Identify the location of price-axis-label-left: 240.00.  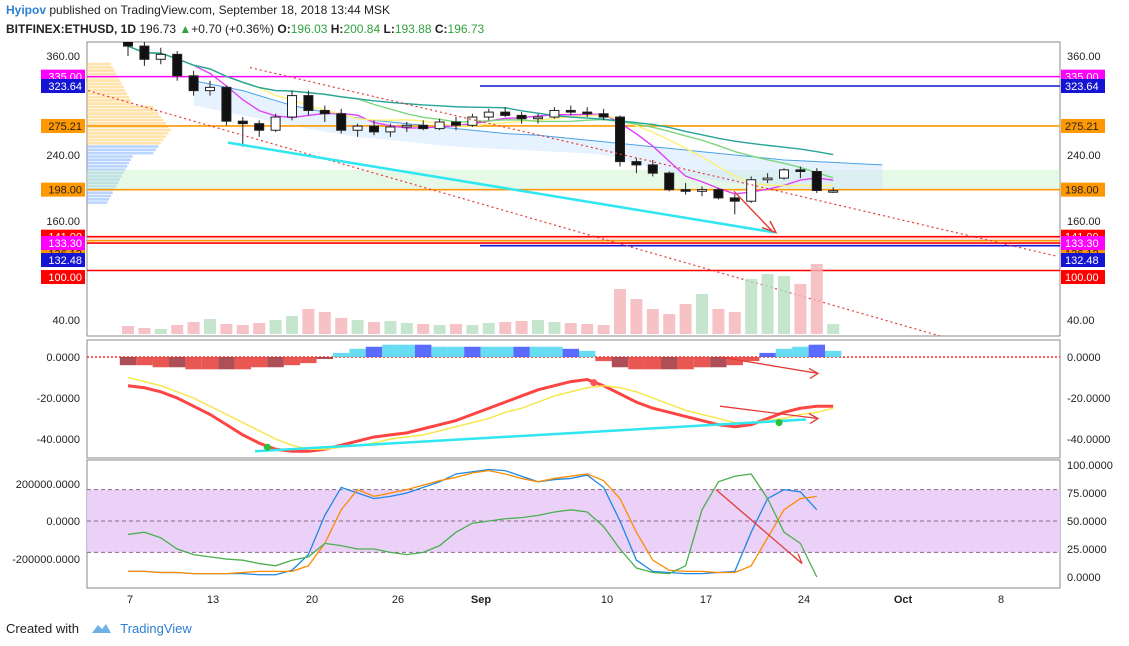
(63, 156).